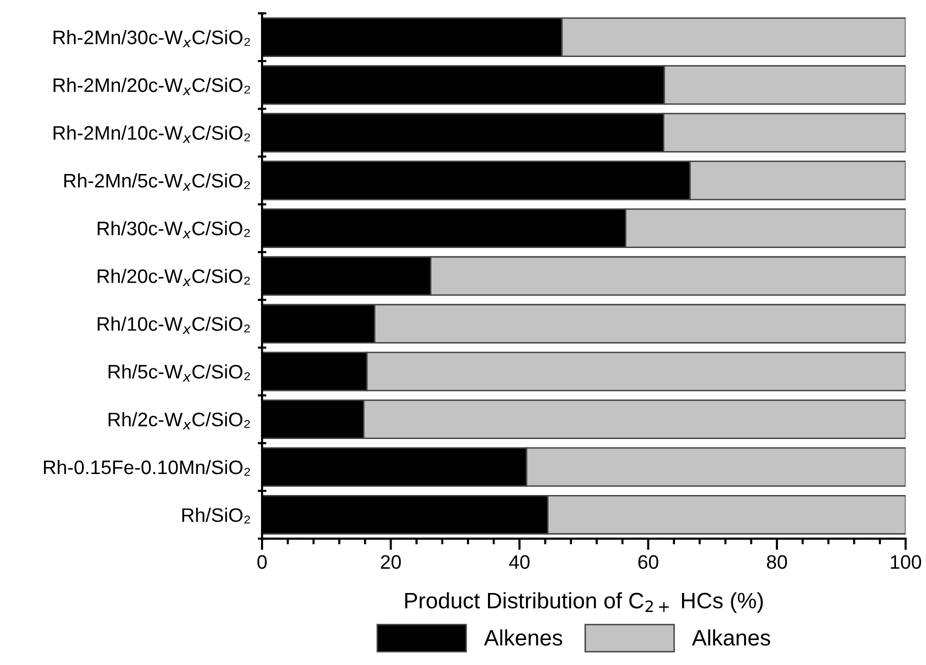 Image resolution: width=926 pixels, height=665 pixels. What do you see at coordinates (262, 562) in the screenshot?
I see `x-tick-label: 0` at bounding box center [262, 562].